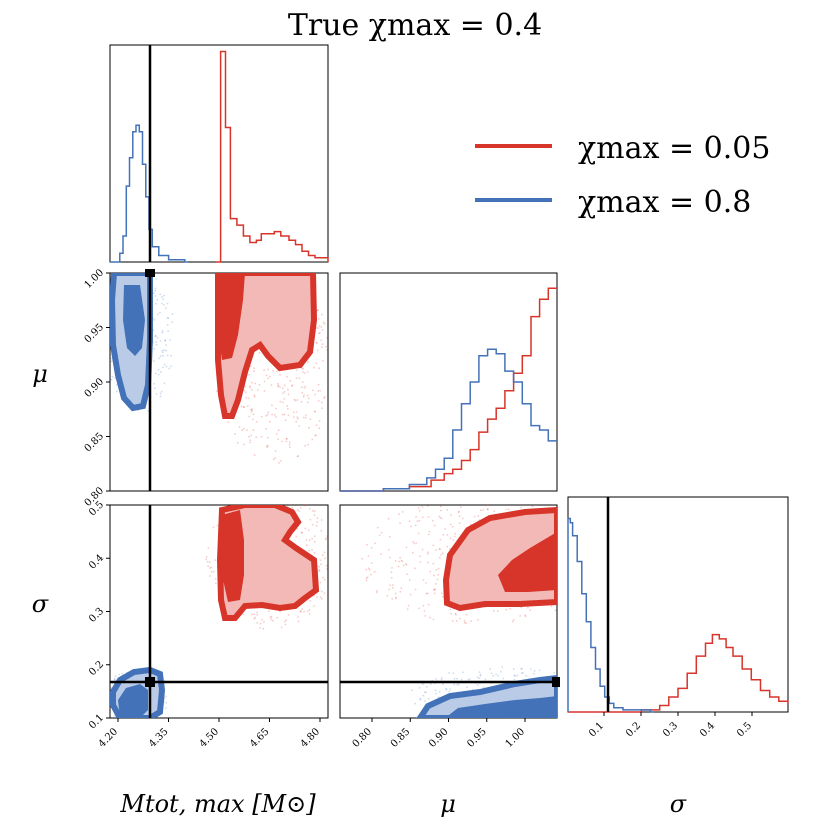 The width and height of the screenshot is (831, 831). I want to click on tick-label: 0.80, so click(363, 738).